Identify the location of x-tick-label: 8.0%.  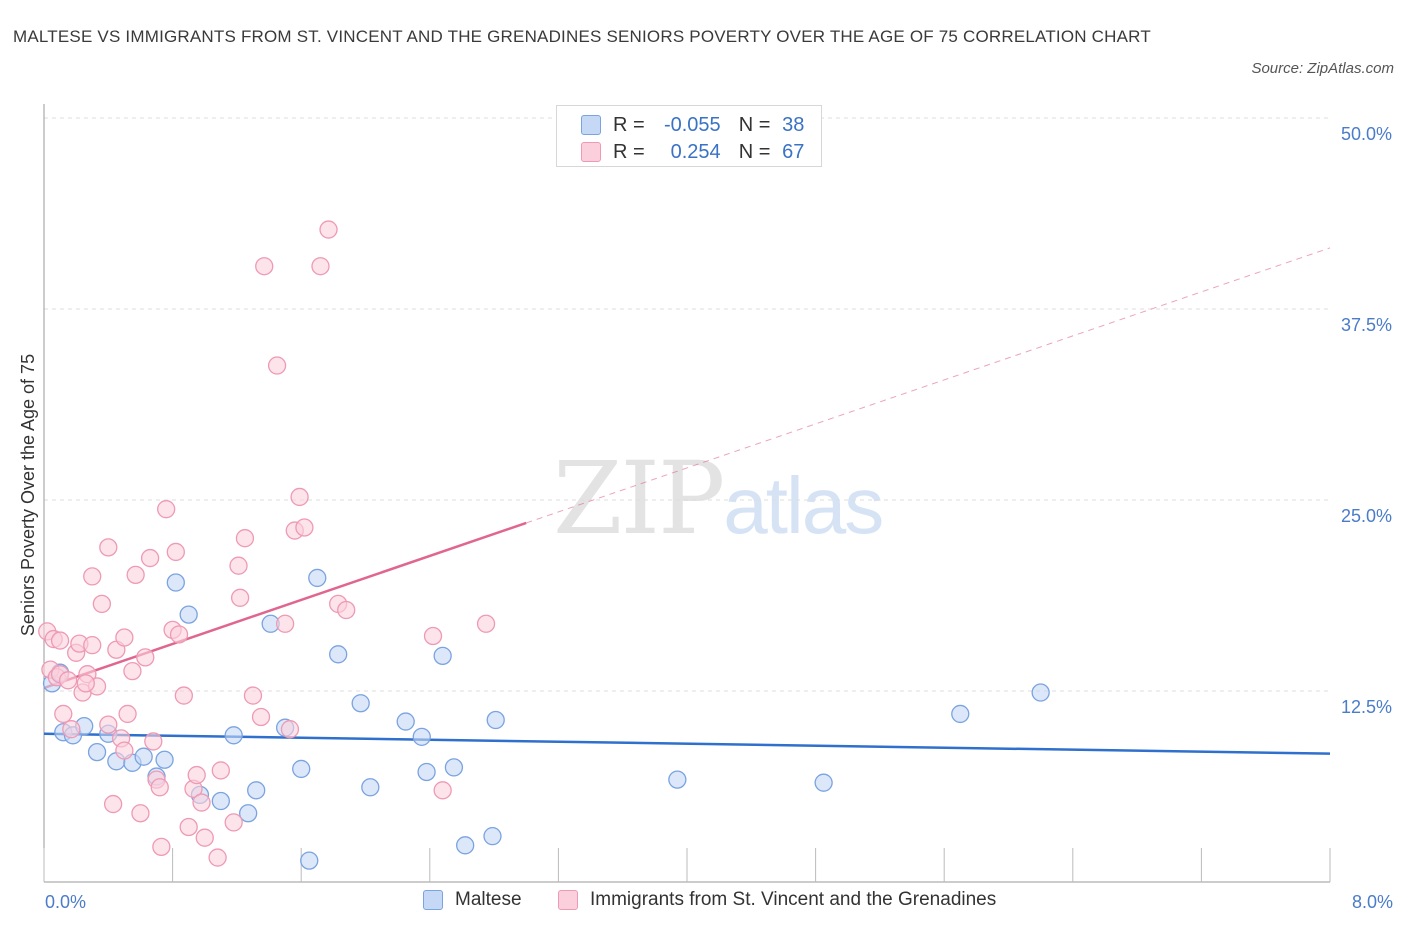
(1372, 902).